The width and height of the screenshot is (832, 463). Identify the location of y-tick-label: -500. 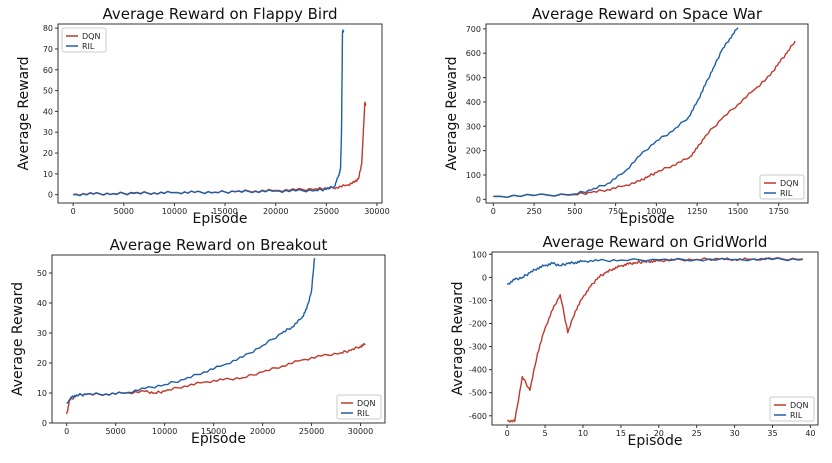
(478, 393).